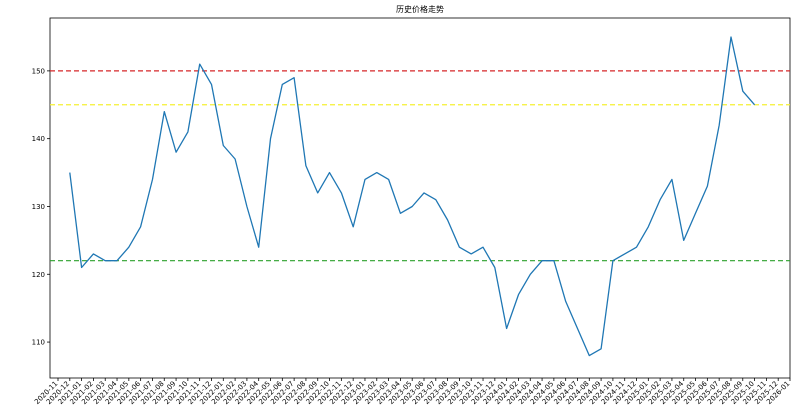 This screenshot has width=800, height=411. Describe the element at coordinates (38, 139) in the screenshot. I see `y-tick-label: 140` at that location.